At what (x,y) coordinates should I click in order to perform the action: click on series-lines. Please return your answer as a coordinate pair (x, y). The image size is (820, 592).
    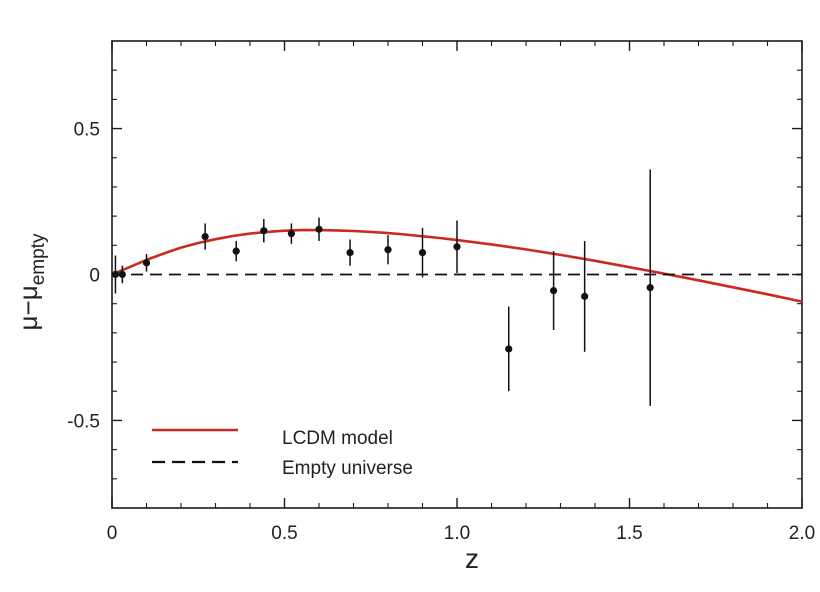
    Looking at the image, I should click on (457, 265).